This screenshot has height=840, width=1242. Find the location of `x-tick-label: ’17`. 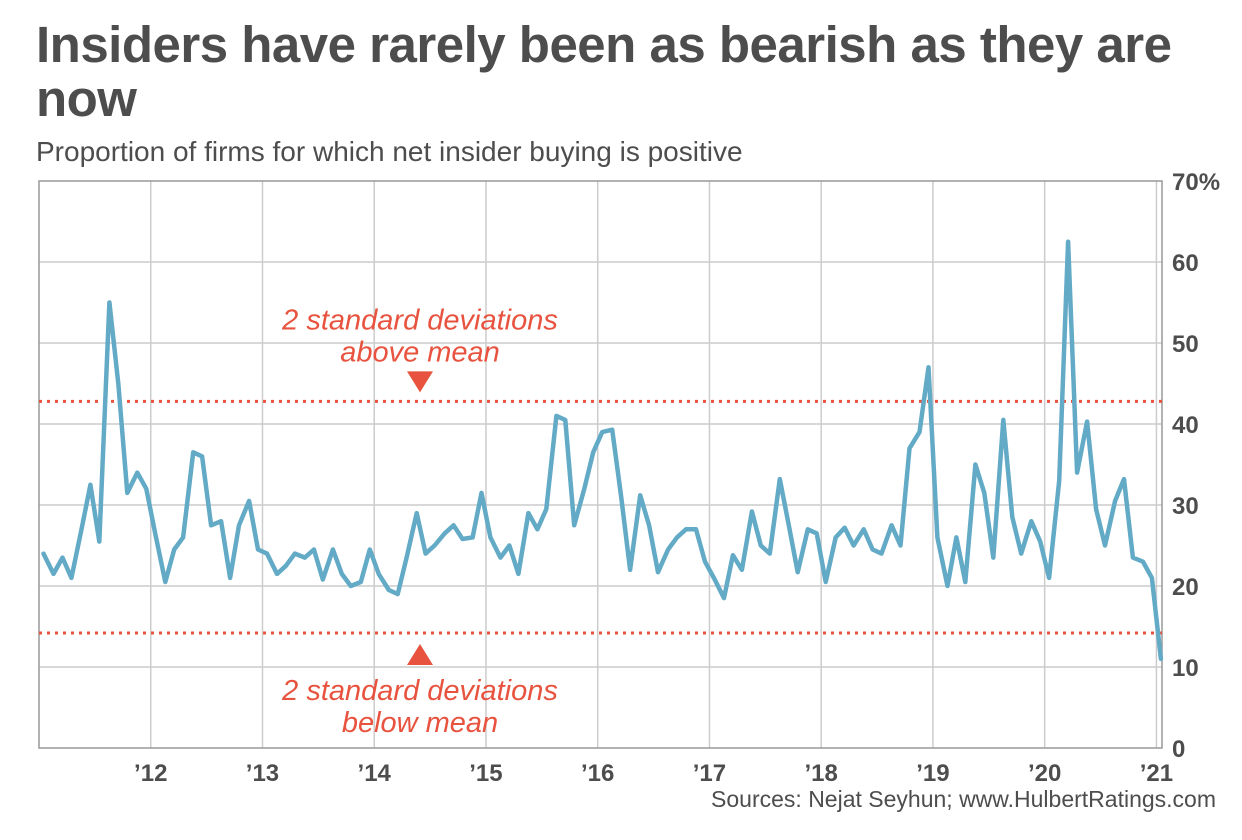

x-tick-label: ’17 is located at coordinates (709, 773).